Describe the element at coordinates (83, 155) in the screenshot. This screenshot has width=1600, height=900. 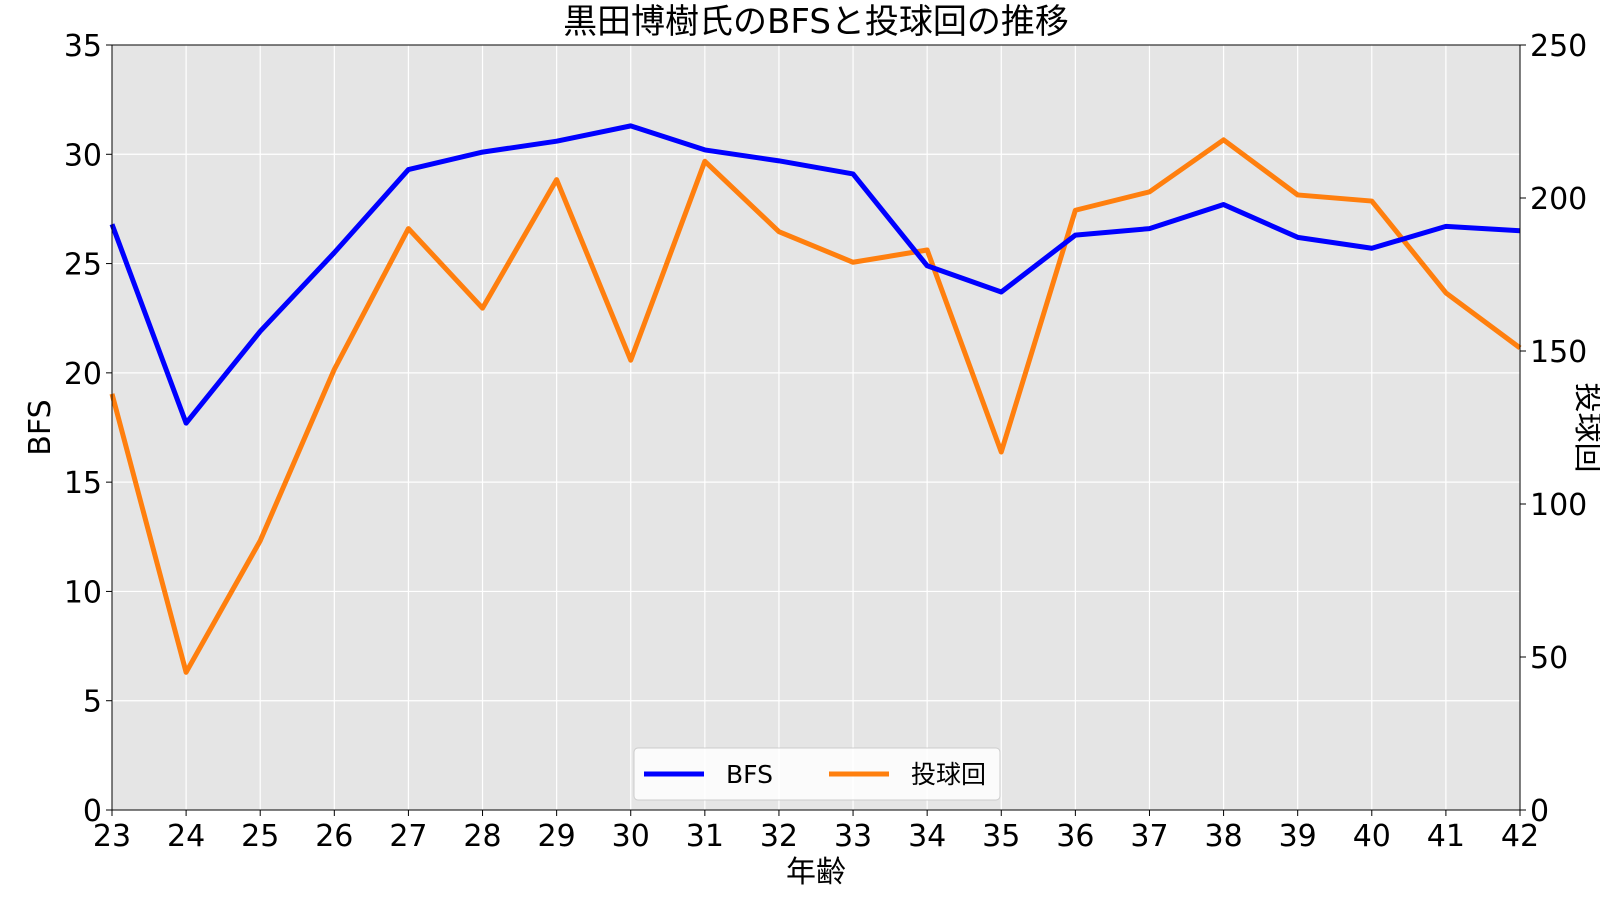
I see `y-tick-label-left: 30` at that location.